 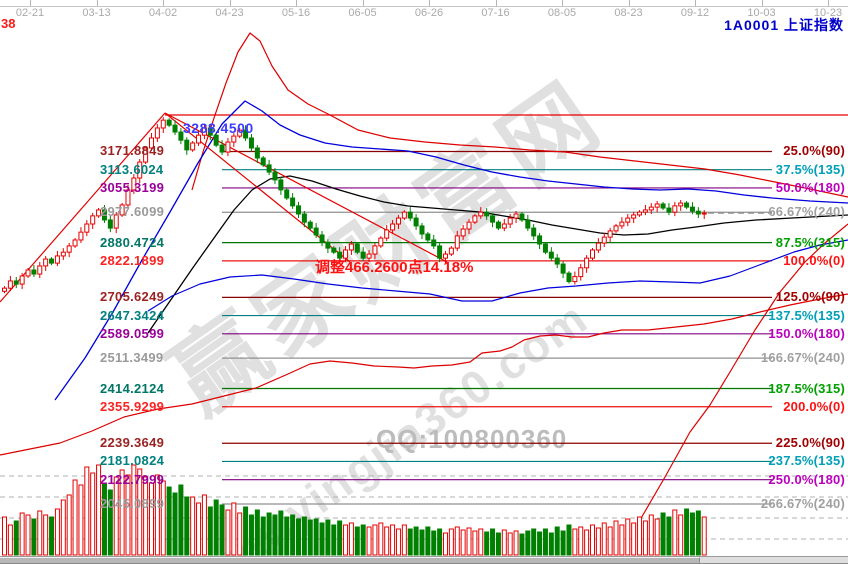 What do you see at coordinates (806, 212) in the screenshot?
I see `percent-level-label: 66.67%(240)` at bounding box center [806, 212].